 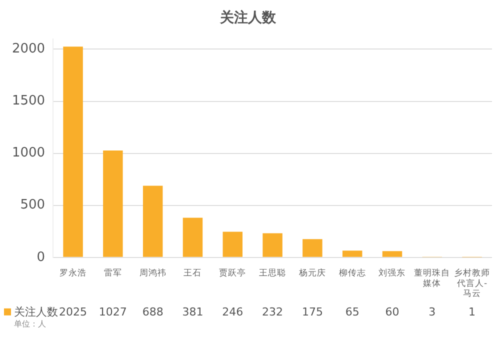 What do you see at coordinates (152, 273) in the screenshot?
I see `x-tick-label: 周鸿祎` at bounding box center [152, 273].